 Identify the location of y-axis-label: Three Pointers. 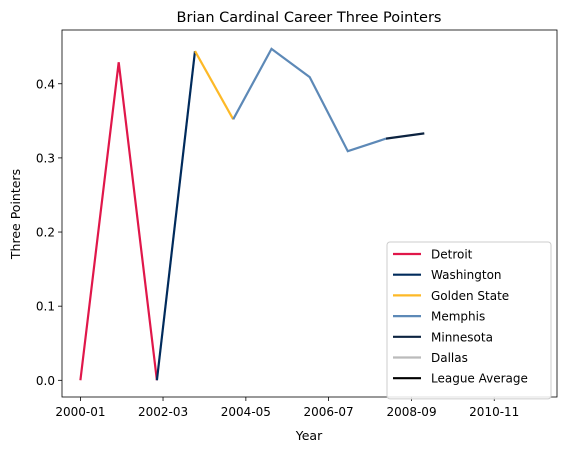
(15, 214).